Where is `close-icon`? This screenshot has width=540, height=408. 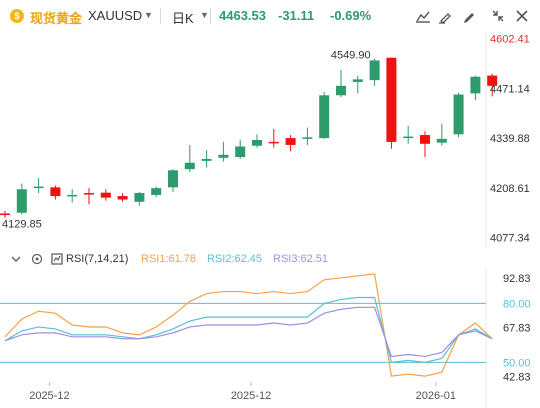 close-icon is located at coordinates (522, 16).